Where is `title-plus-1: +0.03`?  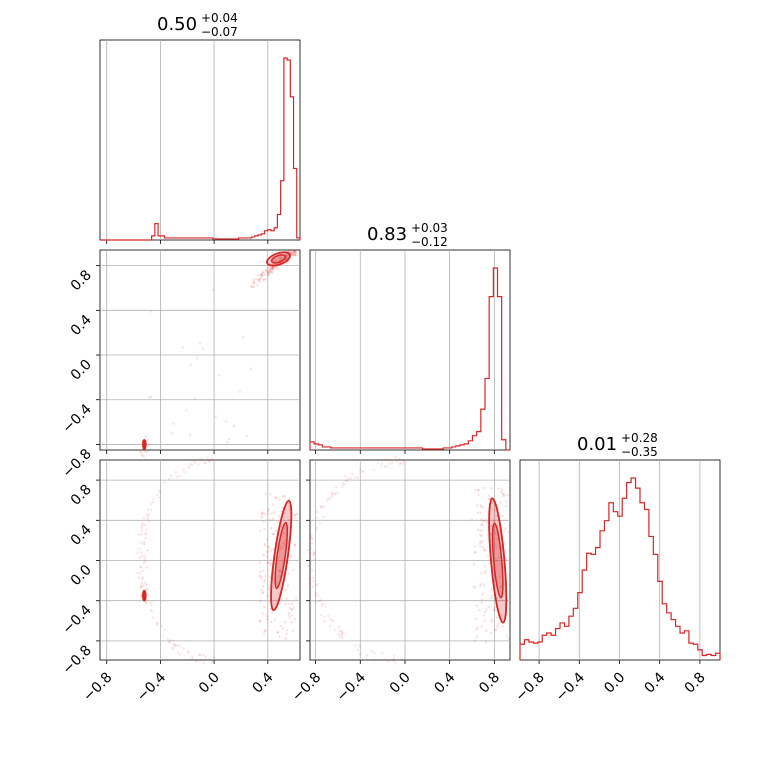
title-plus-1: +0.03 is located at coordinates (429, 228).